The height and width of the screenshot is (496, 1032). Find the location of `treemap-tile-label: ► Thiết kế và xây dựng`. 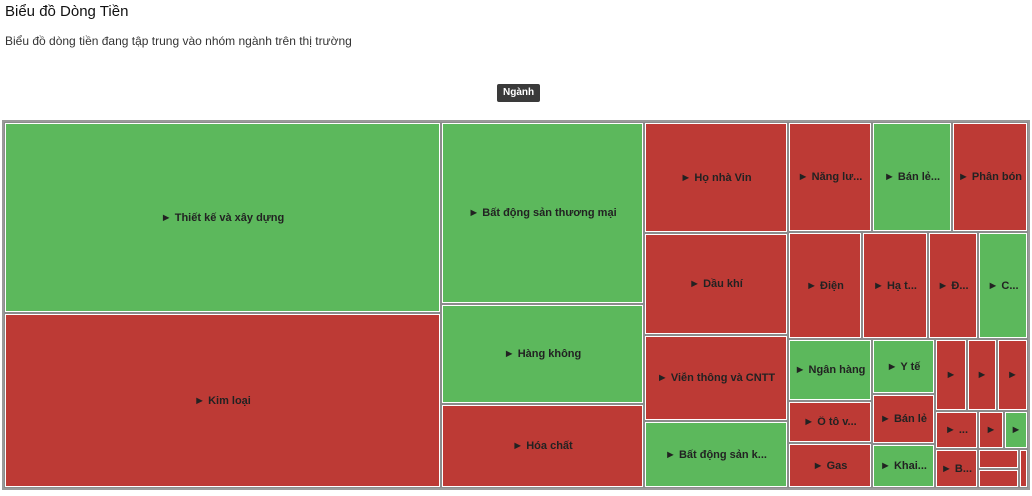

treemap-tile-label: ► Thiết kế và xây dựng is located at coordinates (222, 217).